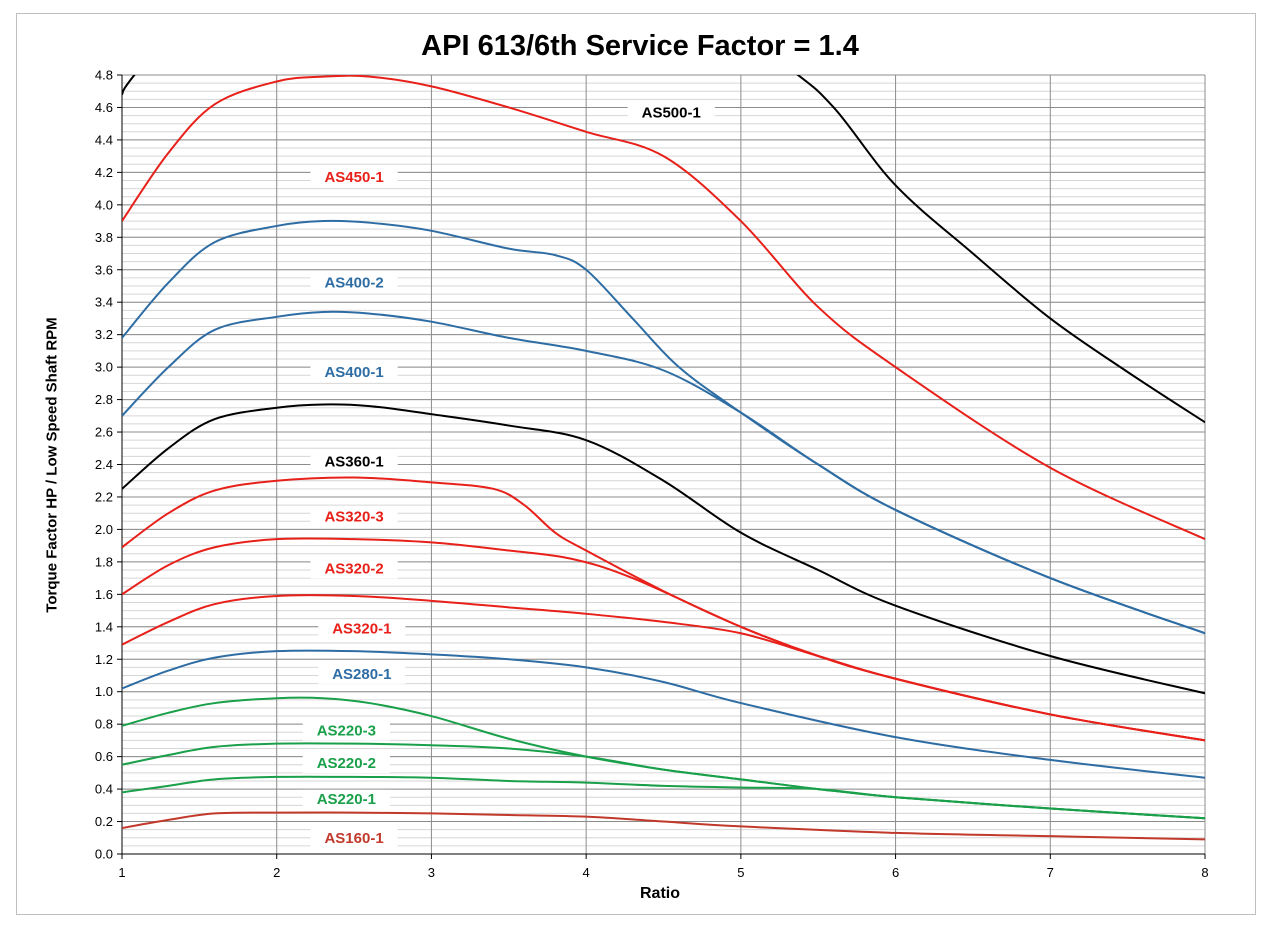 Image resolution: width=1280 pixels, height=929 pixels. I want to click on x-tick-label: 6, so click(895, 872).